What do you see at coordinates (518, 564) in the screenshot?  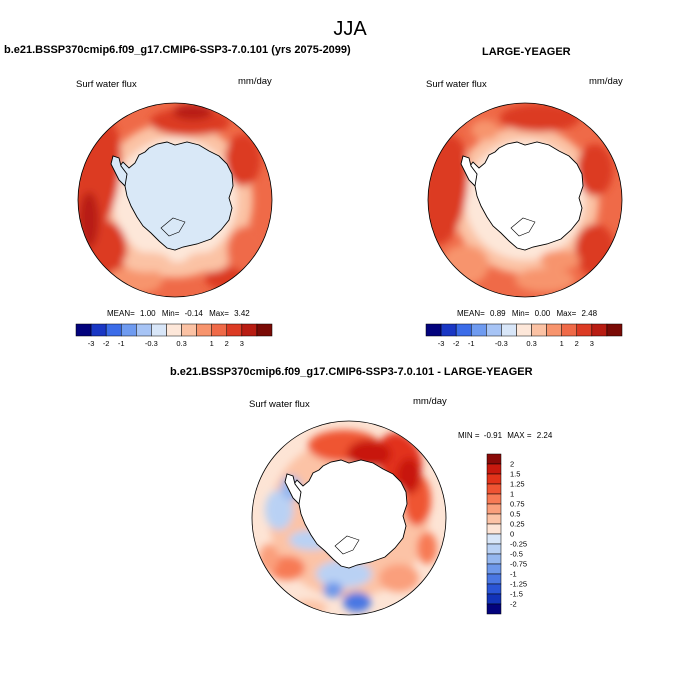 I see `diff-colorbar-label: -0.75` at bounding box center [518, 564].